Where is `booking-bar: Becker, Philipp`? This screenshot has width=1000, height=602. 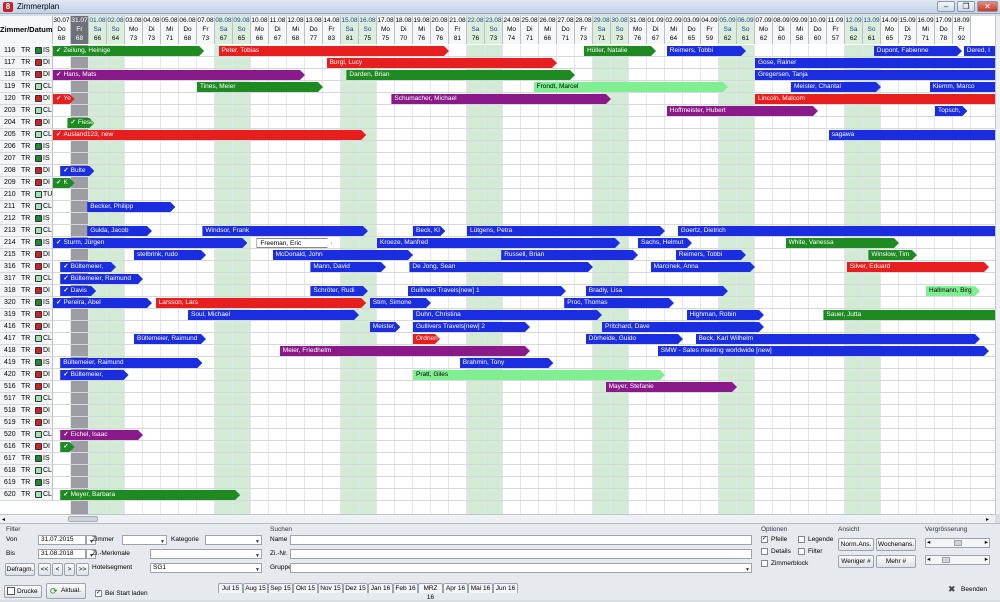
booking-bar: Becker, Philipp is located at coordinates (131, 207).